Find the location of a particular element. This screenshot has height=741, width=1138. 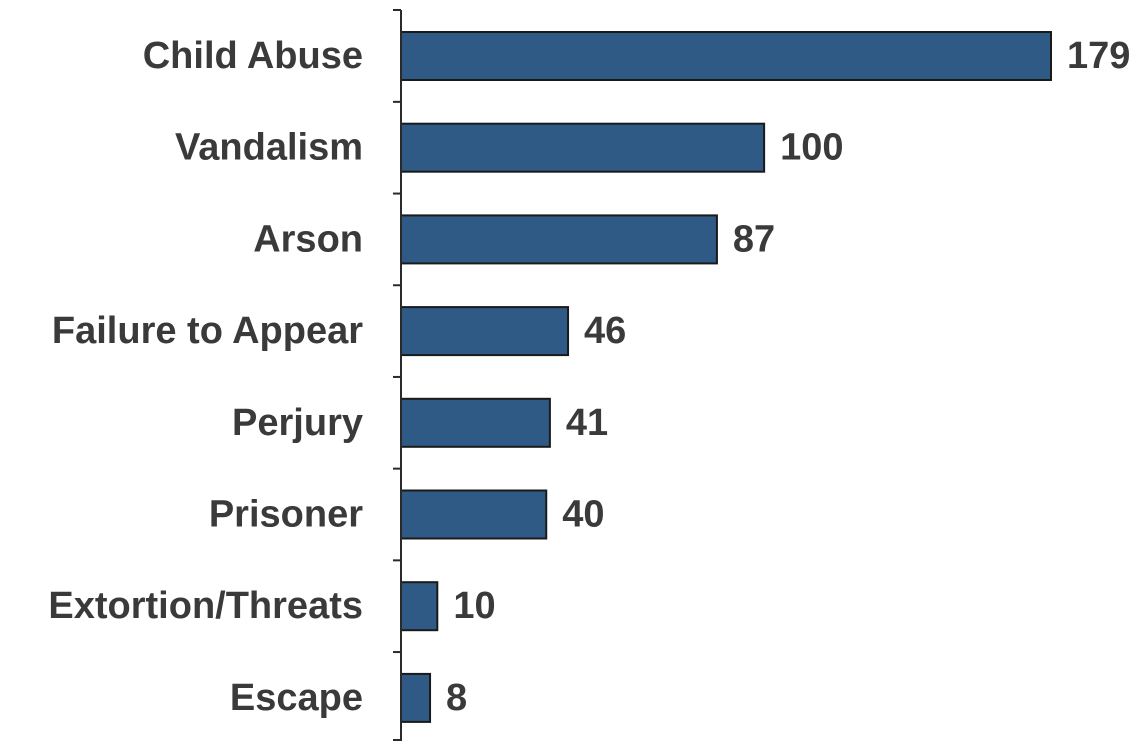

value-label-arson: 87 is located at coordinates (754, 239).